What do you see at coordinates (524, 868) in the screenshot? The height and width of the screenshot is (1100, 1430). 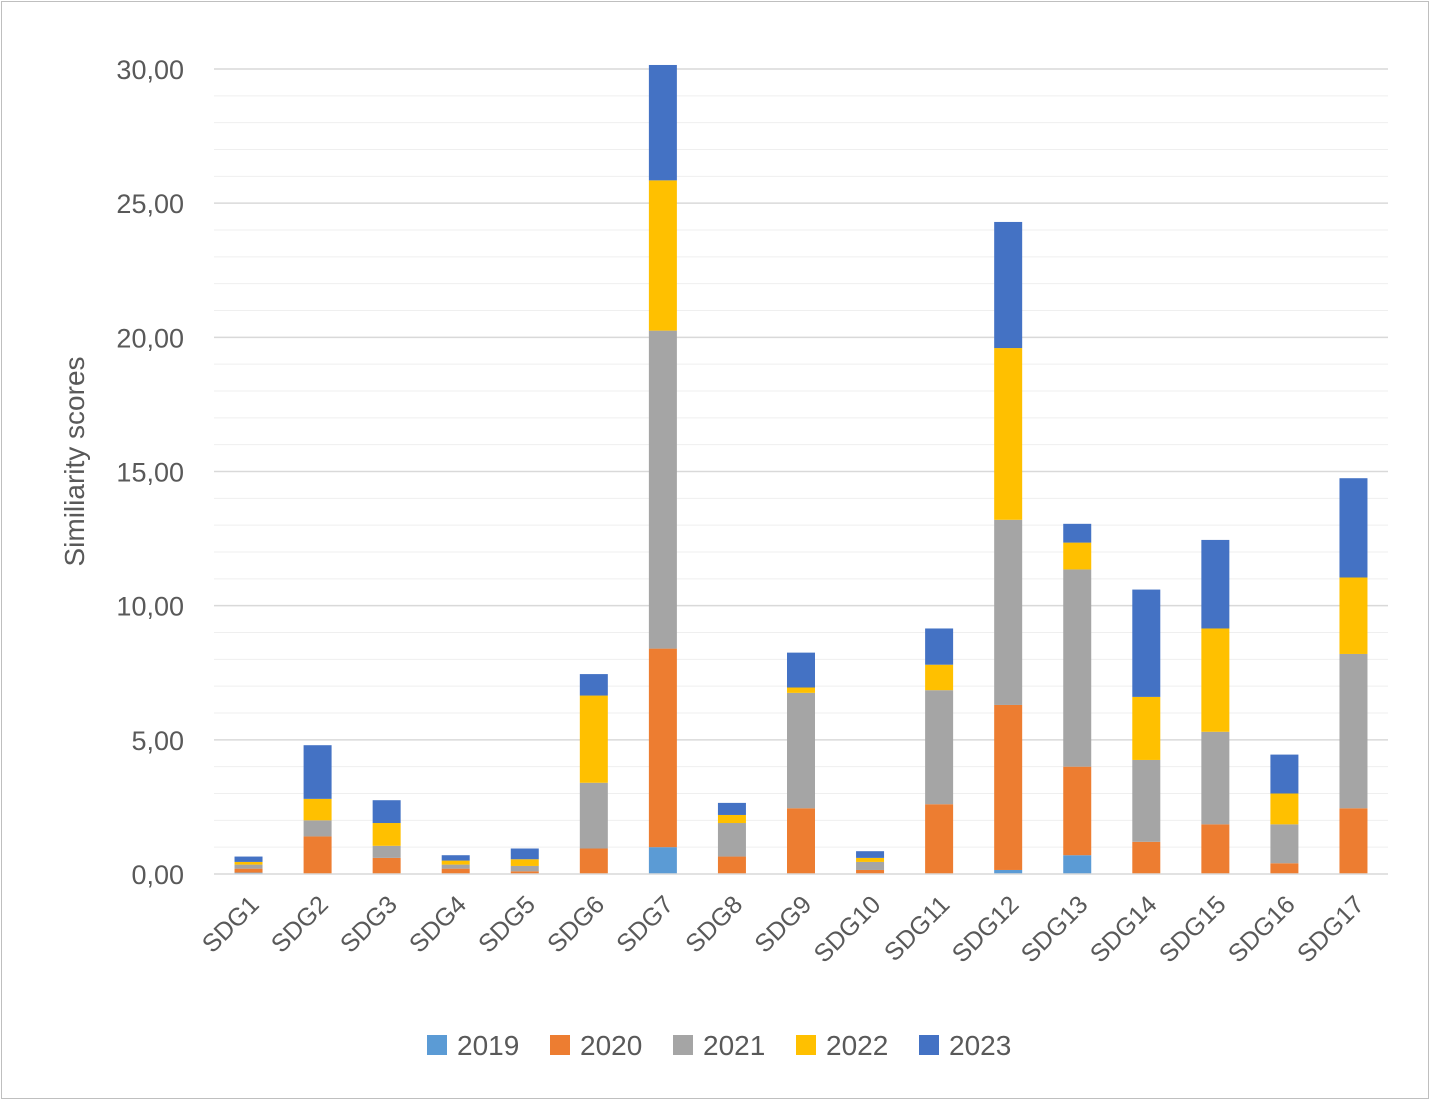 I see `bar-segment-sdg5-2021` at bounding box center [524, 868].